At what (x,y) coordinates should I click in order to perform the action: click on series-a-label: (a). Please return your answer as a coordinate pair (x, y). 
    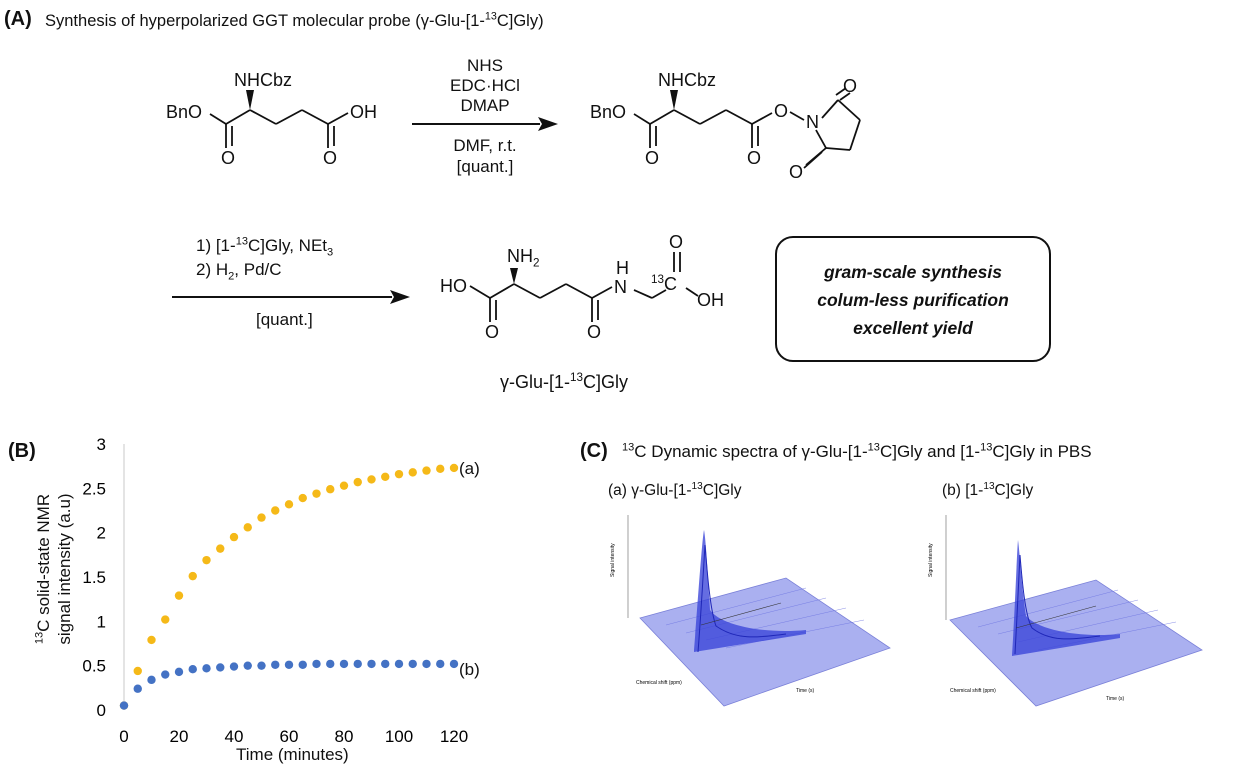
    Looking at the image, I should click on (469, 468).